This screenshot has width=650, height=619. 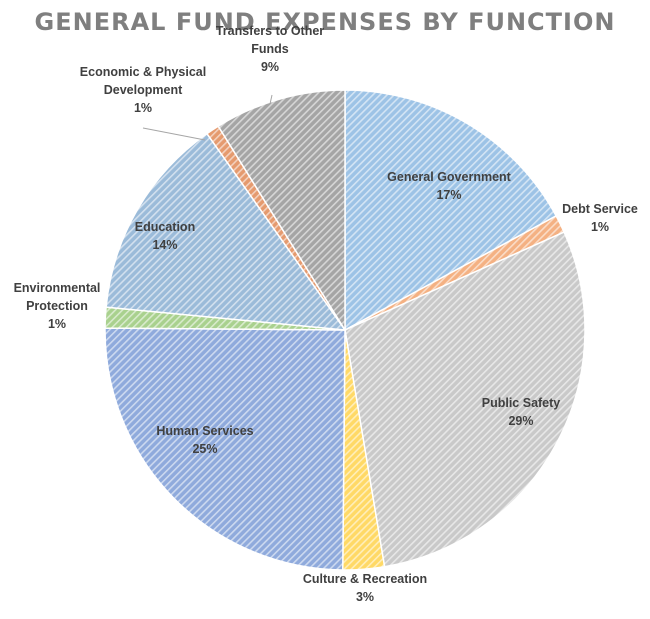 I want to click on slice-label-text: Development, so click(x=143, y=90).